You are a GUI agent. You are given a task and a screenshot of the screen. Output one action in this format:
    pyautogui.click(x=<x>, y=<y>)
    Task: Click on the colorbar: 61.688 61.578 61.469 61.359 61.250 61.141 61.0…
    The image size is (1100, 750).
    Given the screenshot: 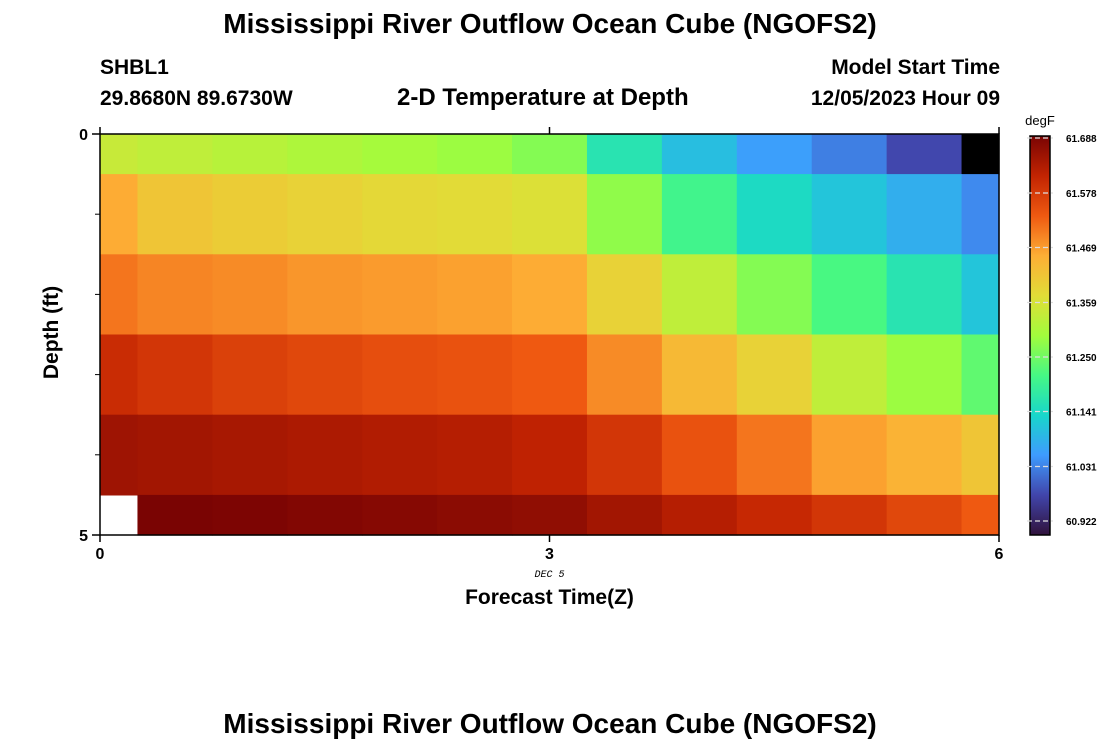 What is the action you would take?
    pyautogui.click(x=1062, y=335)
    